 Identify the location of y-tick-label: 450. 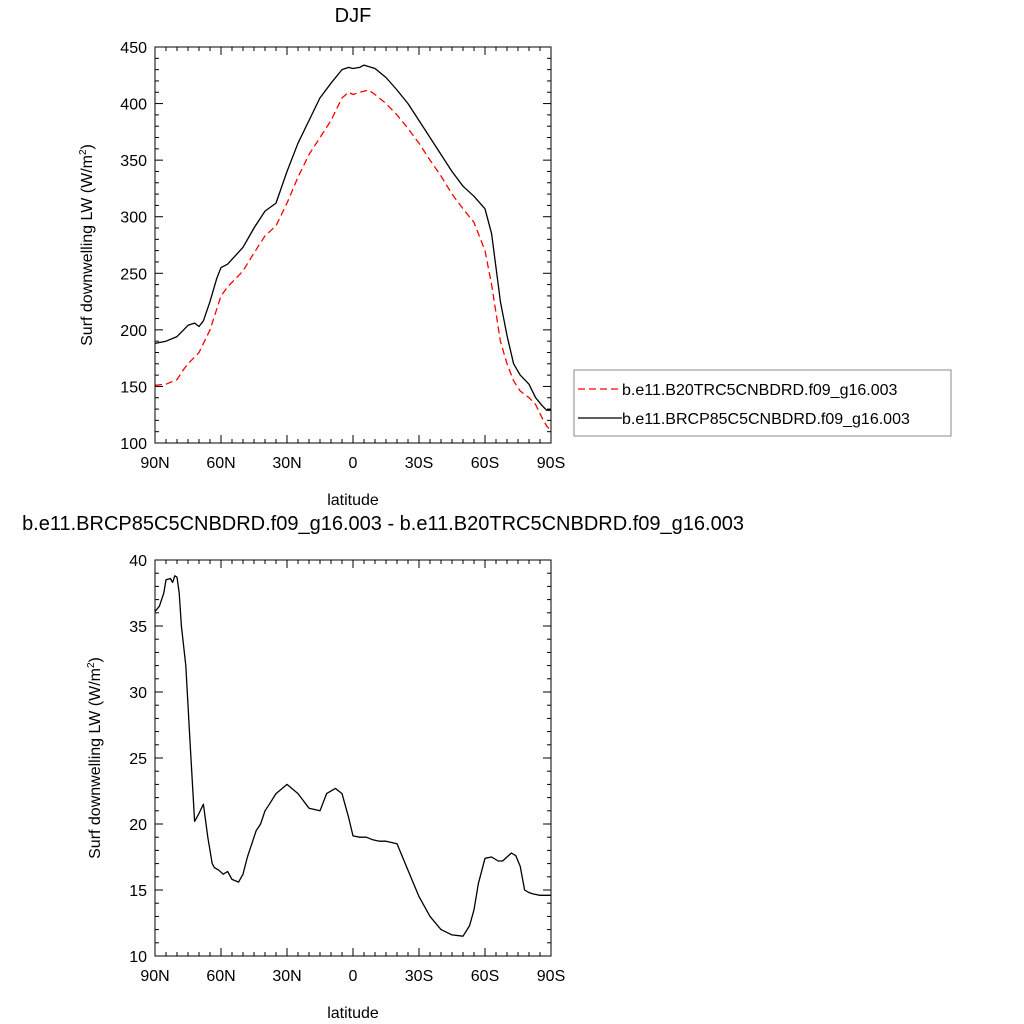
(133, 48).